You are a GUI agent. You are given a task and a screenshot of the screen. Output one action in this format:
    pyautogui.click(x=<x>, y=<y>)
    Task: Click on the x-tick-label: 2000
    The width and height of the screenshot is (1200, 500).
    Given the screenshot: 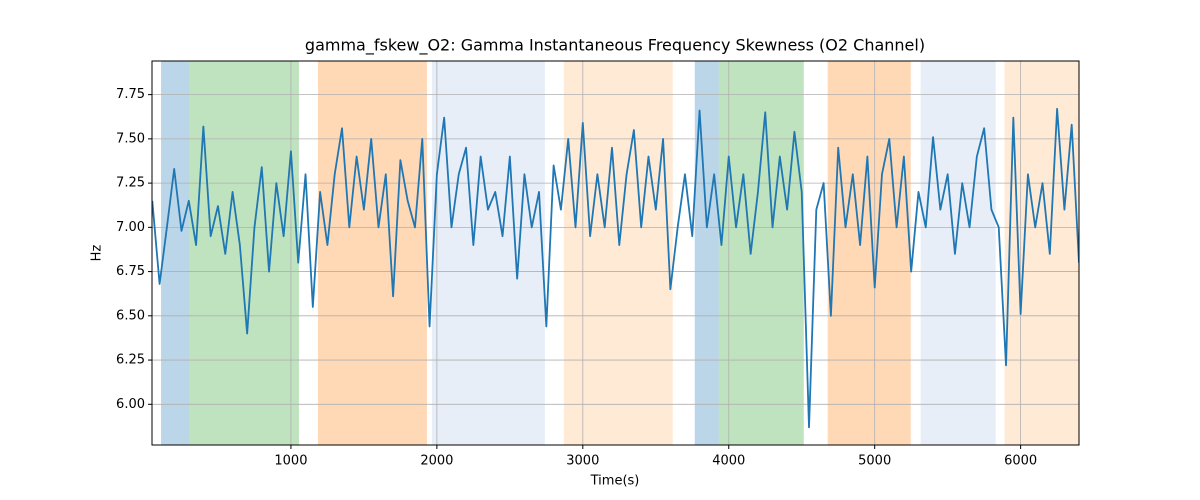 What is the action you would take?
    pyautogui.click(x=436, y=461)
    